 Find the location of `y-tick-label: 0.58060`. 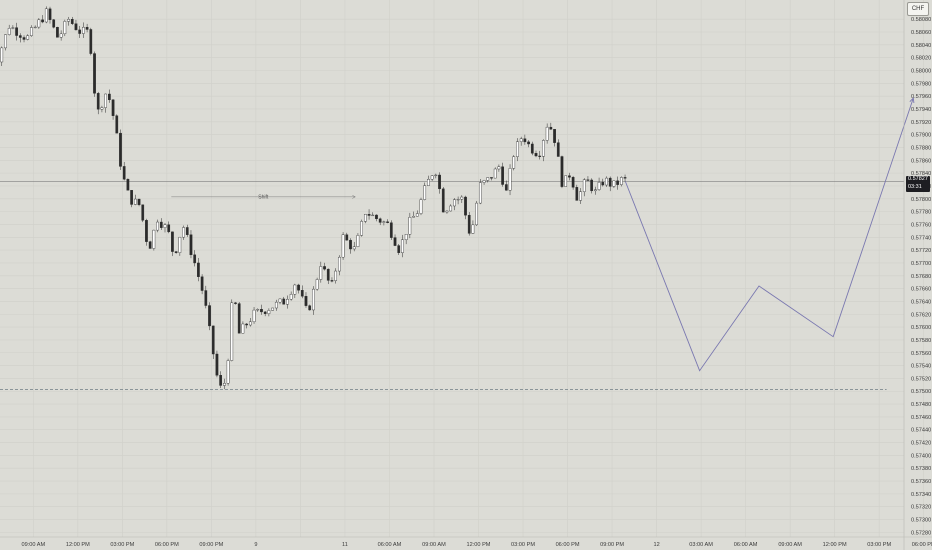

y-tick-label: 0.58060 is located at coordinates (921, 33).